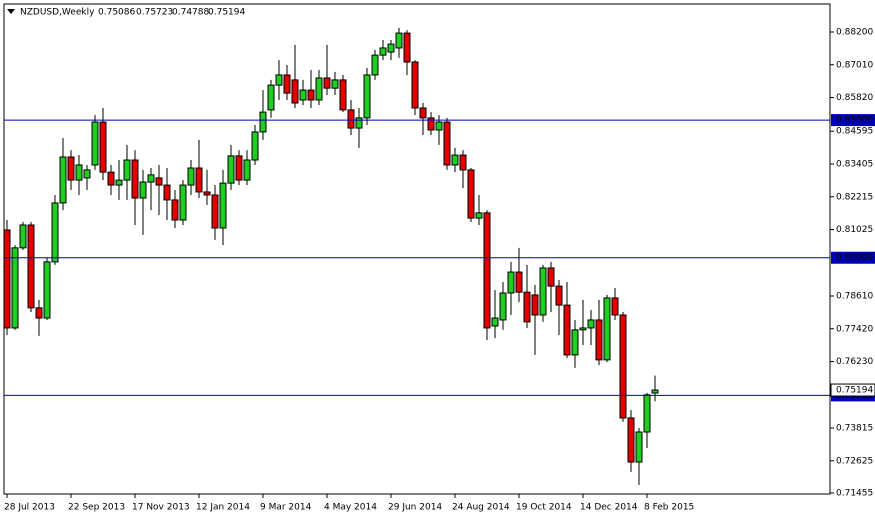  I want to click on y-tick-label: 0.81025, so click(854, 230).